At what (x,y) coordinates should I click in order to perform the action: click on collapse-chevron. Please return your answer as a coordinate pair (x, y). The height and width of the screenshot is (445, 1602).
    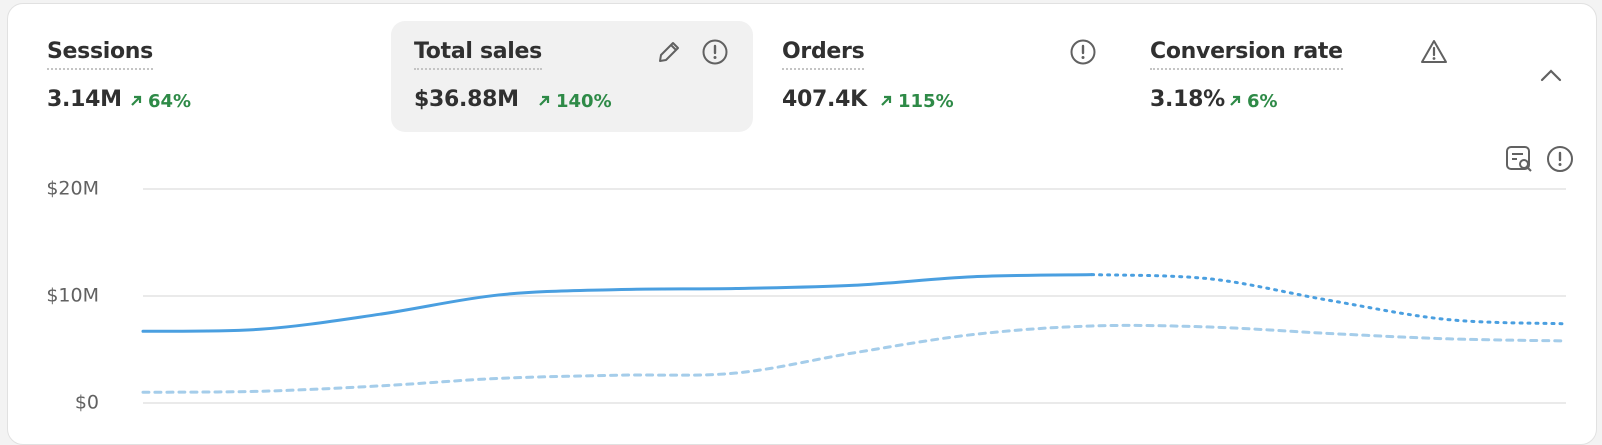
    Looking at the image, I should click on (1551, 76).